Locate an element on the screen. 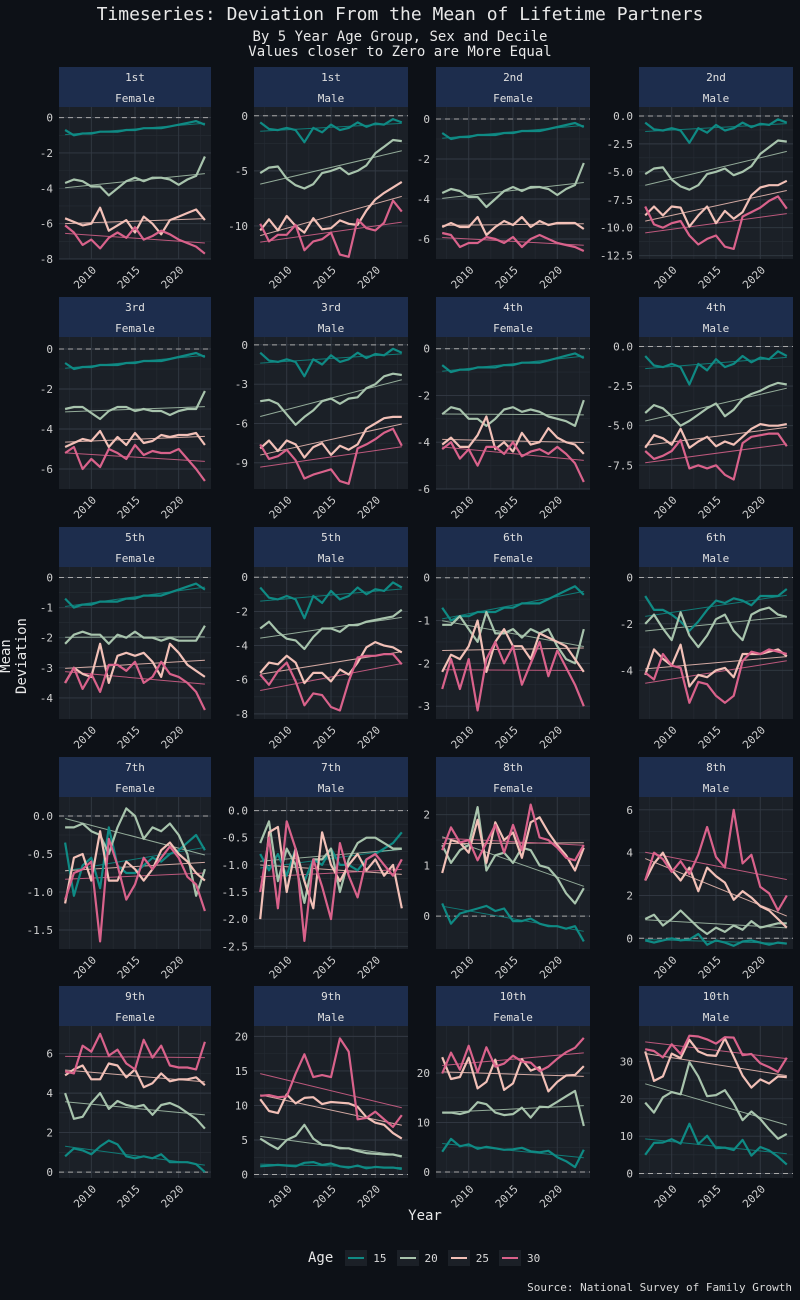 This screenshot has width=800, height=1300. y-tick-label: 1 is located at coordinates (426, 865).